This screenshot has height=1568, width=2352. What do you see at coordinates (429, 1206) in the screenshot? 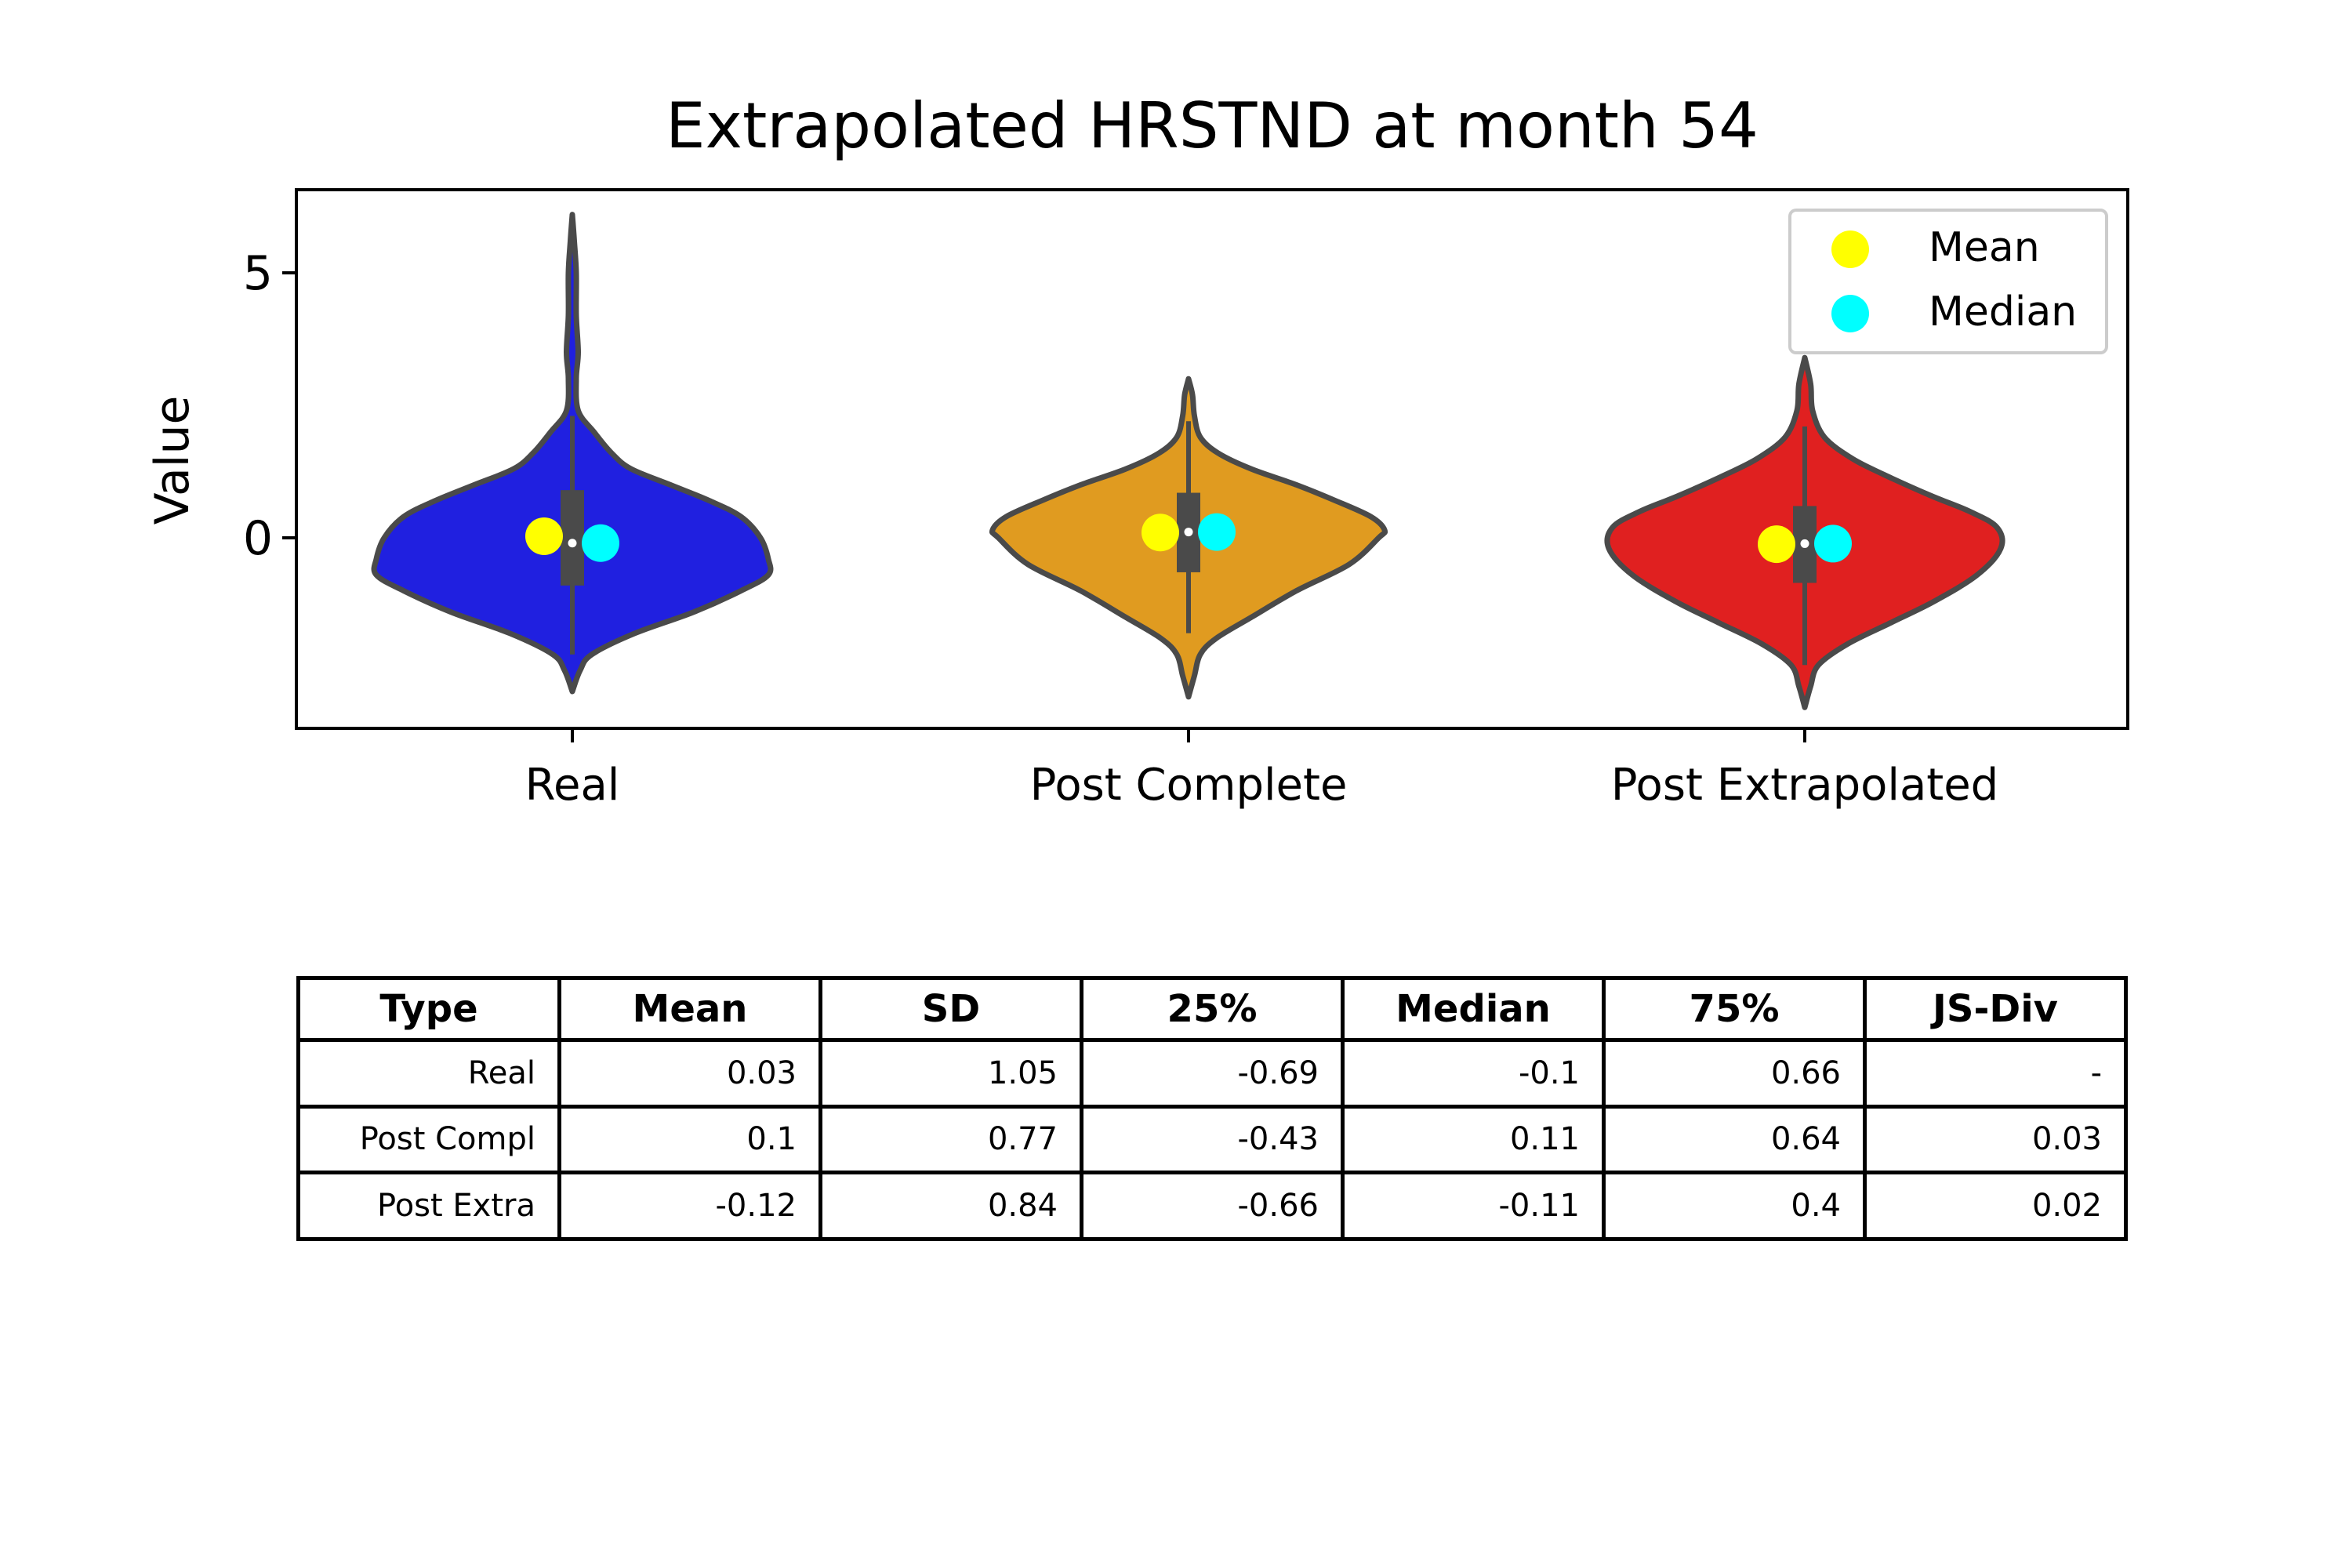
I see `table-cell: Post Extra` at bounding box center [429, 1206].